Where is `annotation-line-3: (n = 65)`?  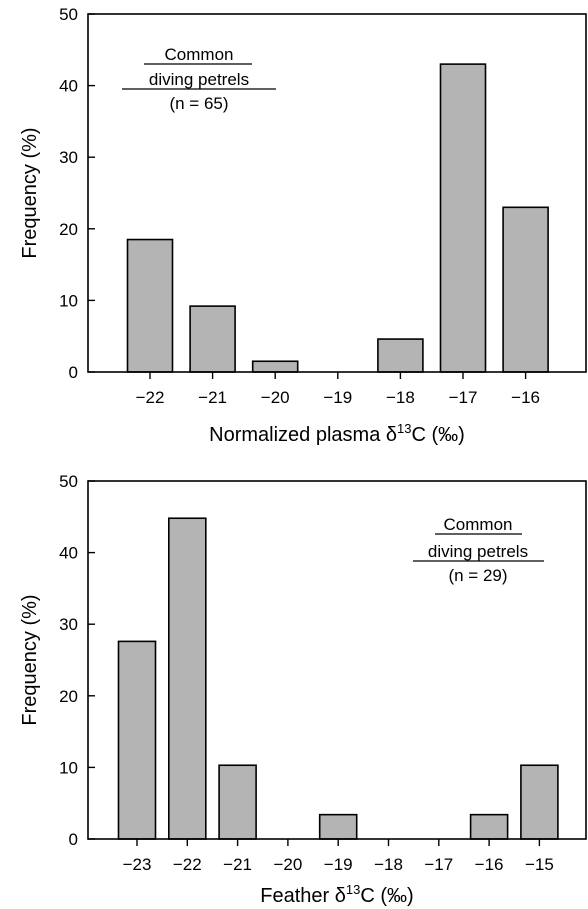 annotation-line-3: (n = 65) is located at coordinates (198, 103).